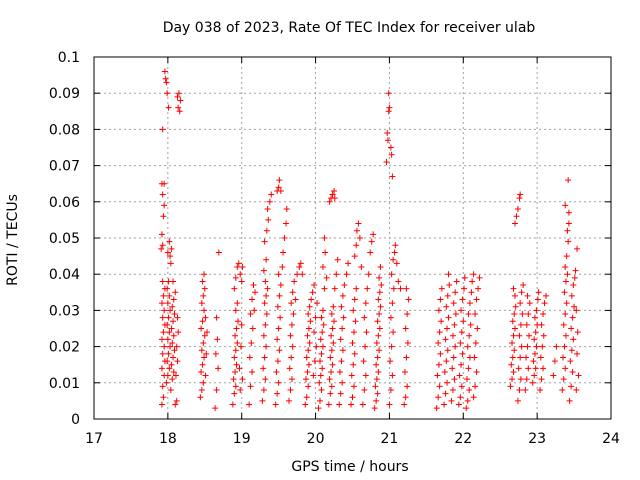 The width and height of the screenshot is (640, 480). Describe the element at coordinates (352, 439) in the screenshot. I see `x-tick-labels: 17 18 19 20 21 22 23 24` at that location.